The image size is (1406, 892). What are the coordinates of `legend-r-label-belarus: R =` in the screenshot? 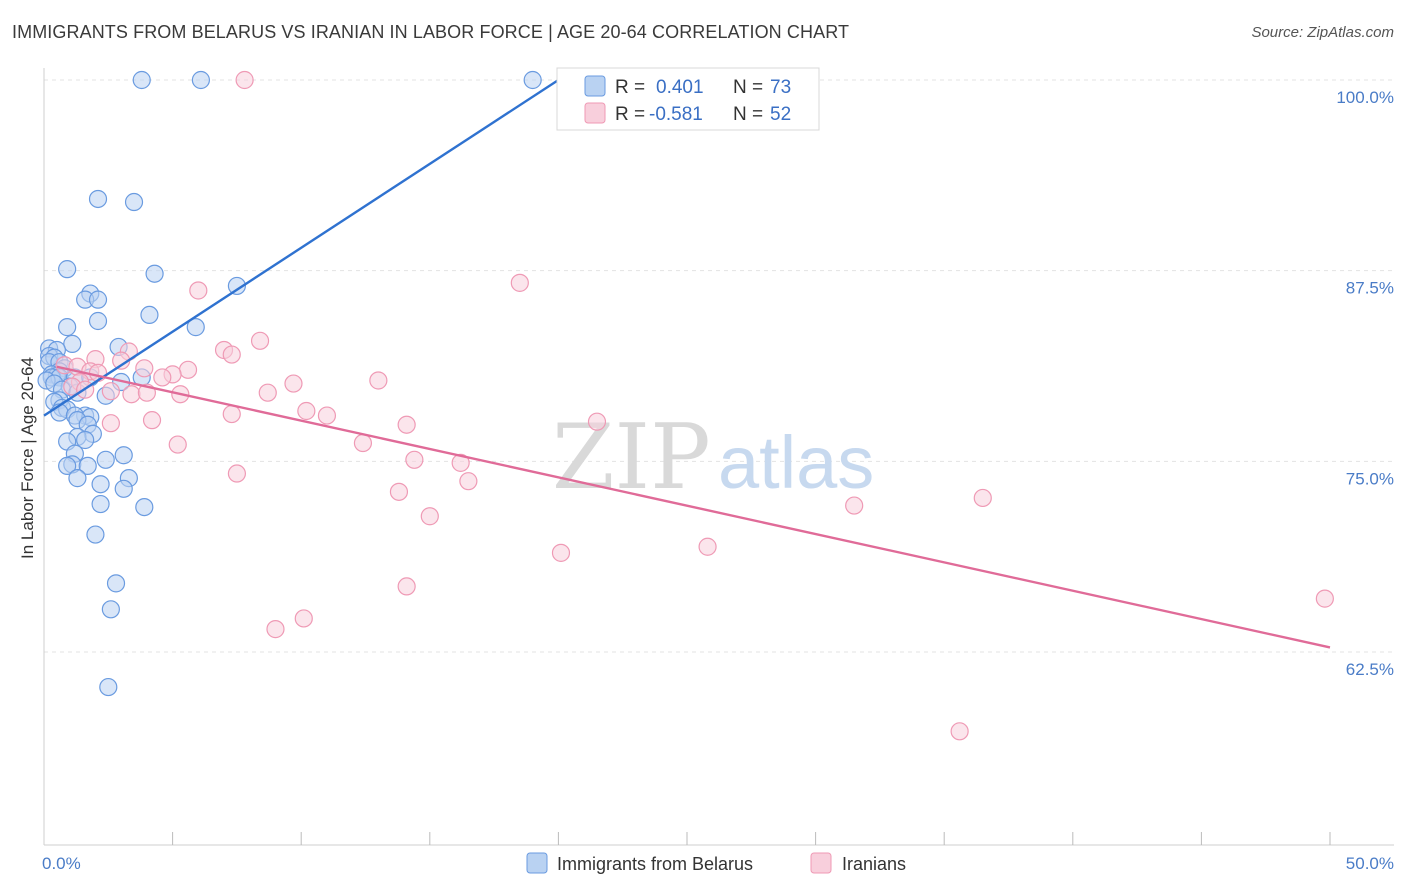 It's located at (630, 87).